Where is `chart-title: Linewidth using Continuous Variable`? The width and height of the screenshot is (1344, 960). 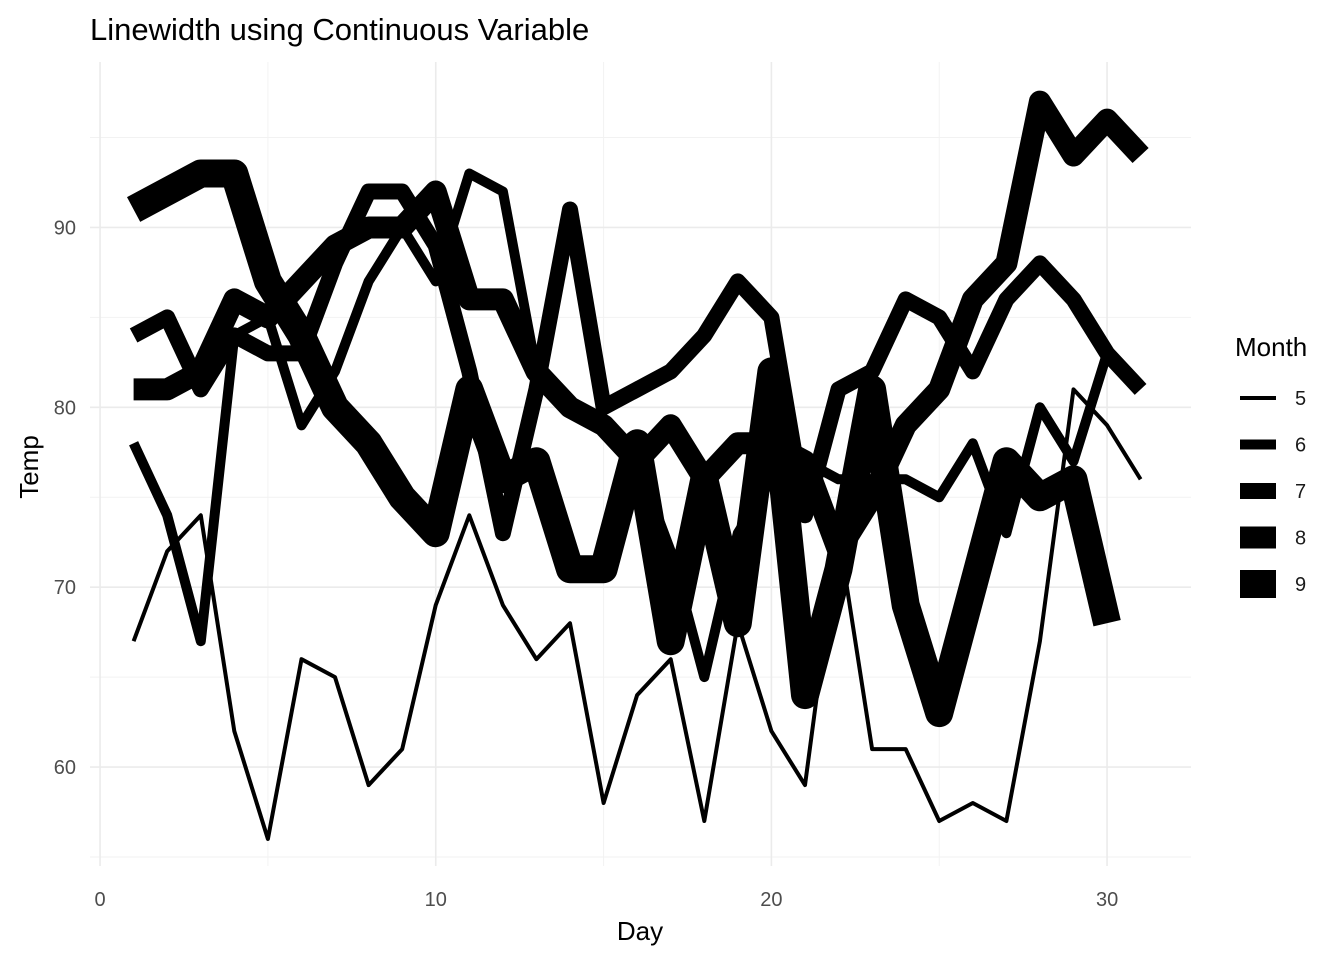 chart-title: Linewidth using Continuous Variable is located at coordinates (339, 29).